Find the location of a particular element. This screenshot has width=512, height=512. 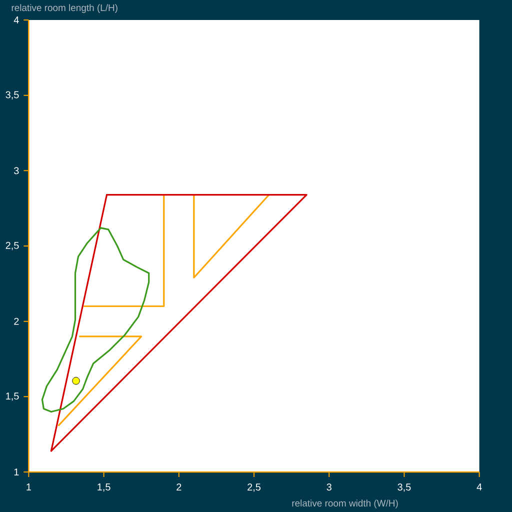

y-tick-label: 2 is located at coordinates (16, 321).